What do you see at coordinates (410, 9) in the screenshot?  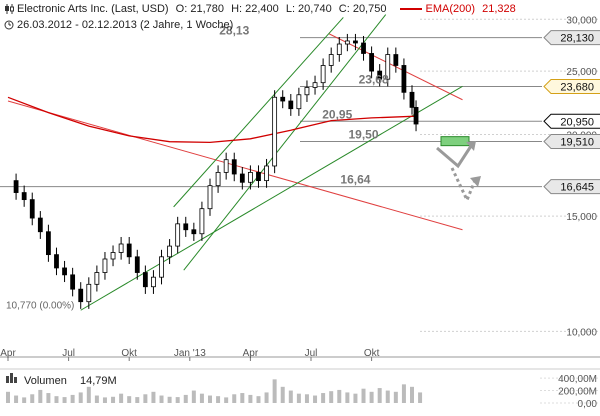 I see `ema-legend-swatch` at bounding box center [410, 9].